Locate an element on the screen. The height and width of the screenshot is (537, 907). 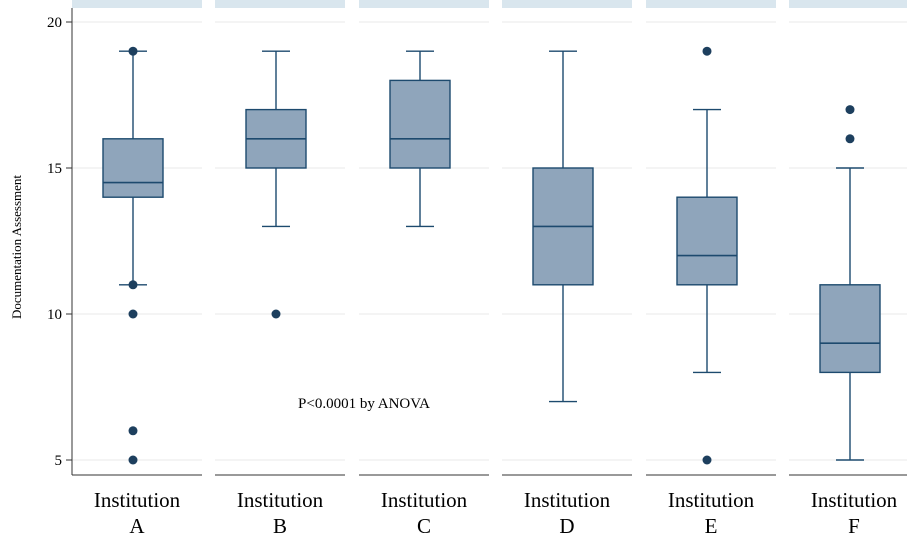
x-tick-label-line2: A is located at coordinates (137, 525).